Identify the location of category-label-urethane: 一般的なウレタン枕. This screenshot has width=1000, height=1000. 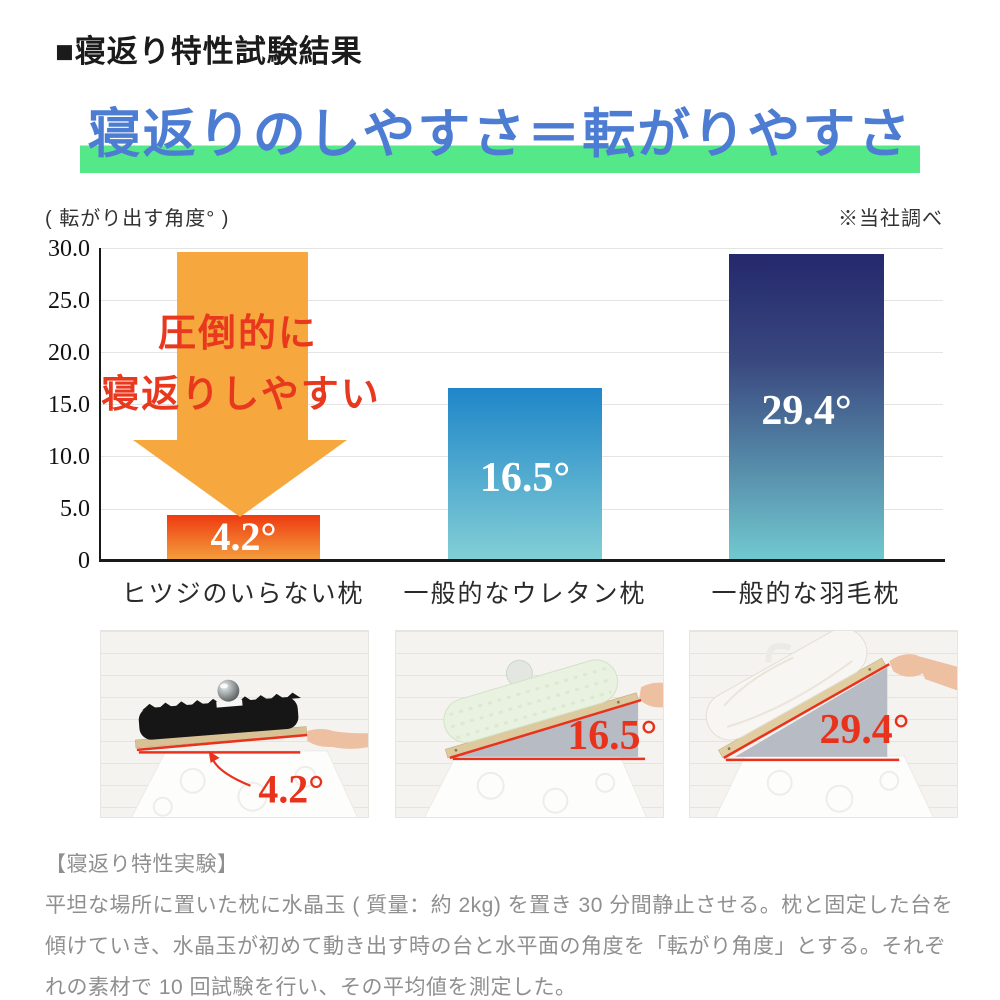
(525, 594).